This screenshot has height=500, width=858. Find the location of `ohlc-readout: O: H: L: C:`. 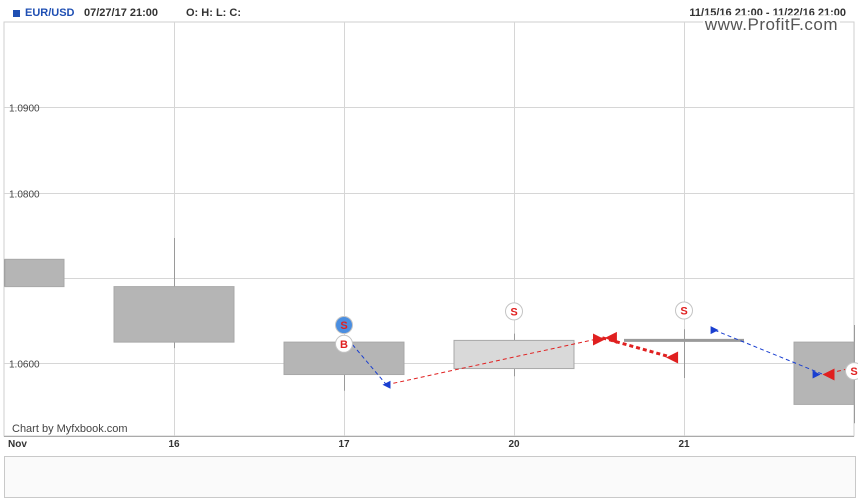

ohlc-readout: O: H: L: C: is located at coordinates (213, 13).